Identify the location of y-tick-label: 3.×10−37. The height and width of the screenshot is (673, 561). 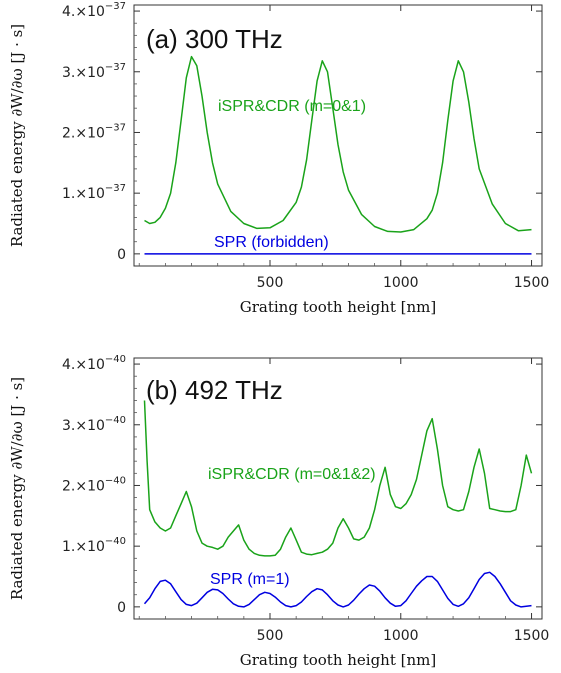
(94, 71).